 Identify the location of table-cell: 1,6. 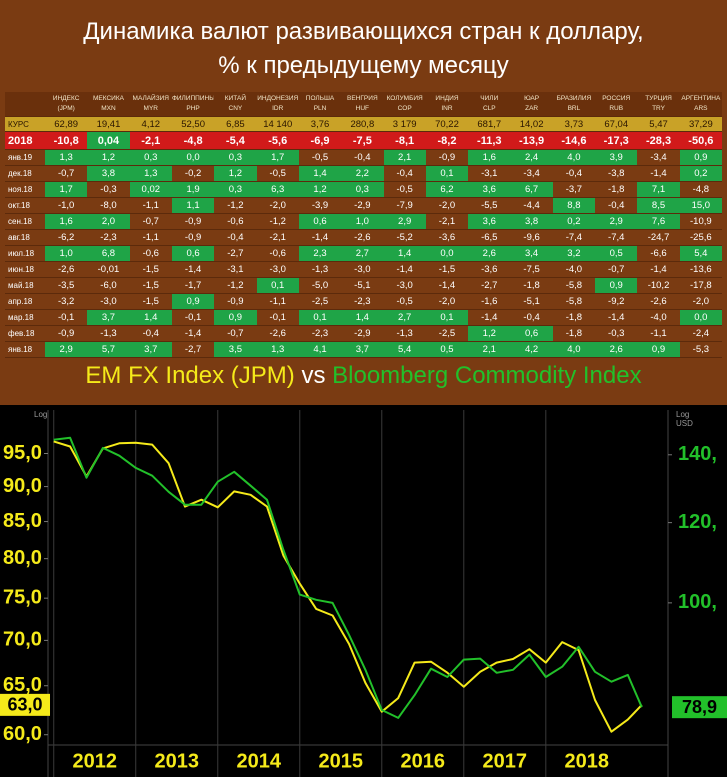
(66, 221).